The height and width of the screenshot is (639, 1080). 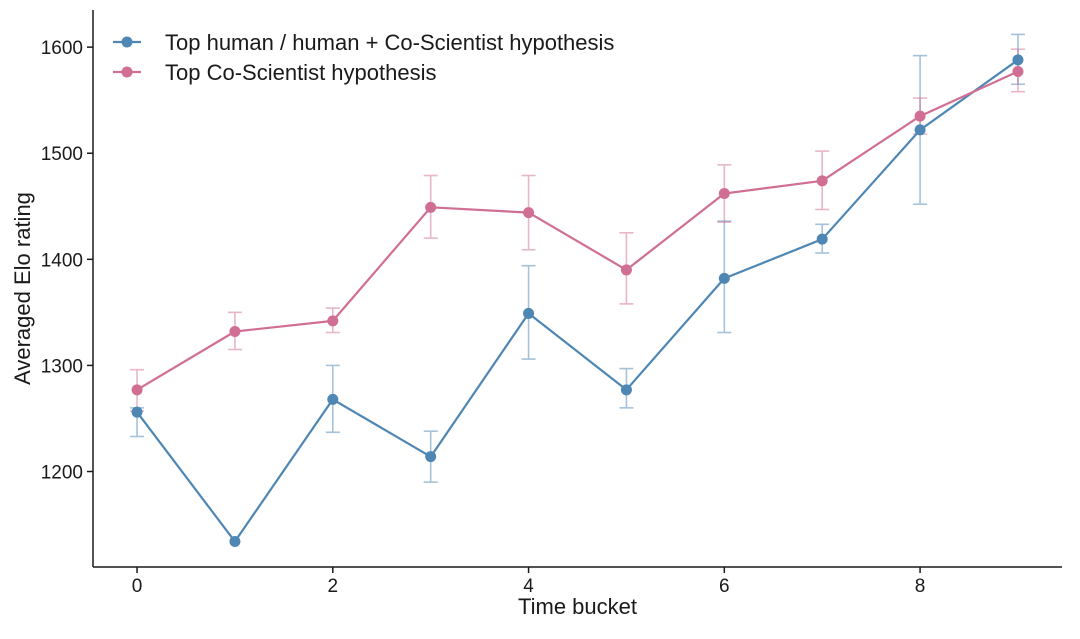 I want to click on y-tick-label: 1500, so click(x=62, y=154).